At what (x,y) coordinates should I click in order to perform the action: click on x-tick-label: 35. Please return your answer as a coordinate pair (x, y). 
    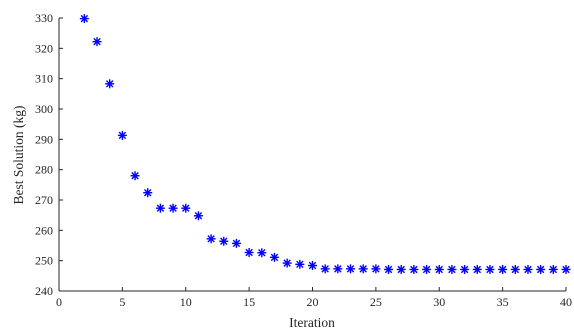
    Looking at the image, I should click on (503, 302).